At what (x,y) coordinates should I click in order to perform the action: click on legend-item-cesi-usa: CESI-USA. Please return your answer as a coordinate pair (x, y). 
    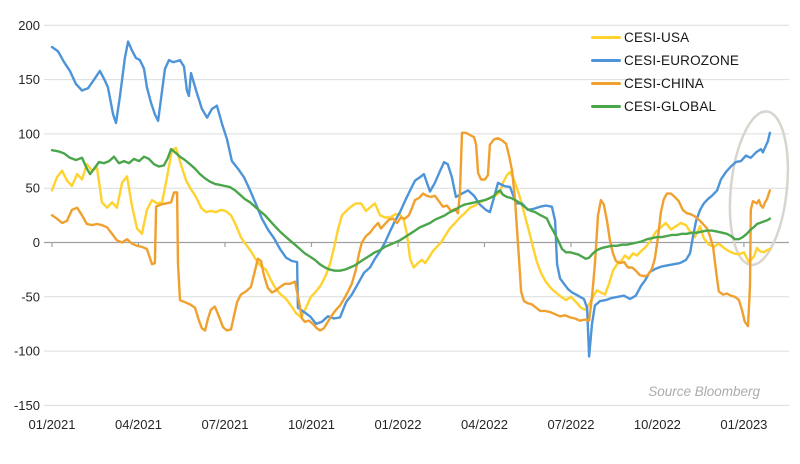
    Looking at the image, I should click on (665, 37).